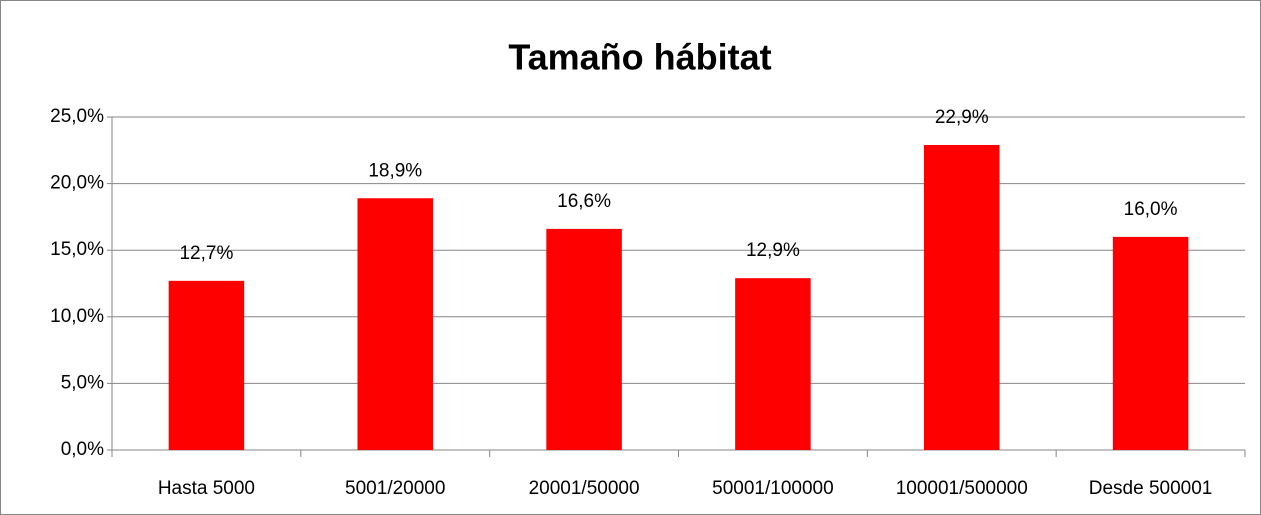 This screenshot has width=1261, height=515. Describe the element at coordinates (77, 249) in the screenshot. I see `y-tick-label: 15,0%` at that location.